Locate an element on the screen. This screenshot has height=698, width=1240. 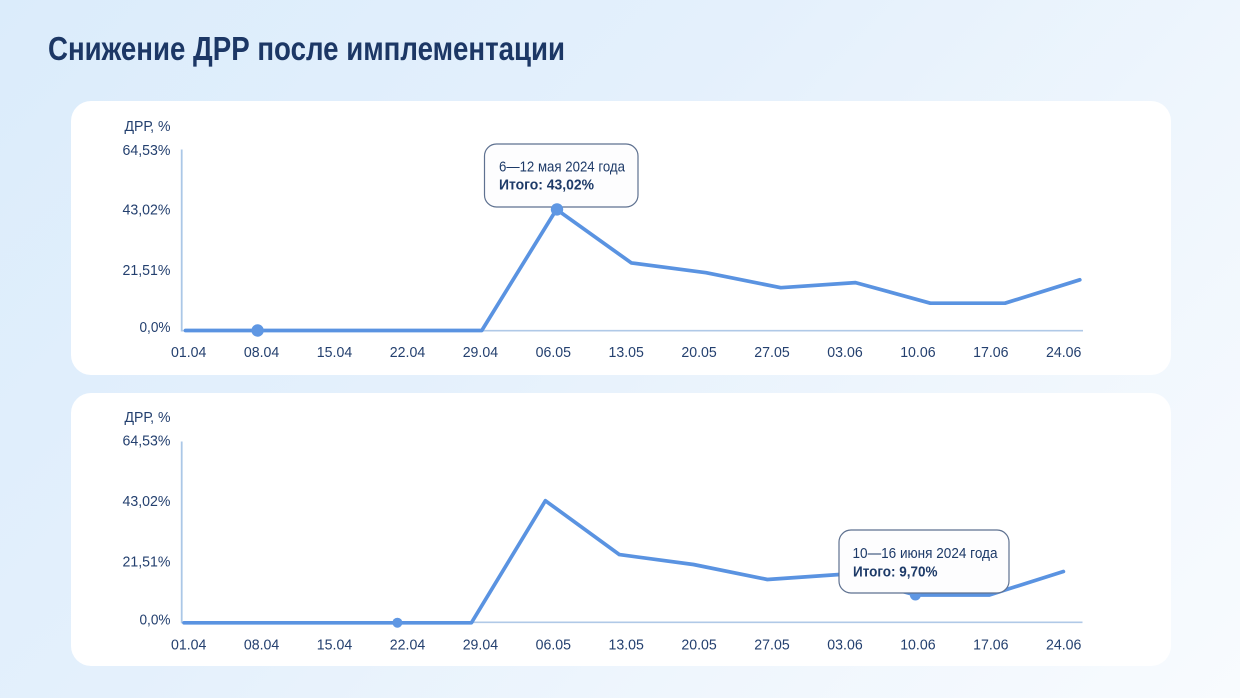
svg-text: 6—12 мая 2024 года is located at coordinates (562, 166).